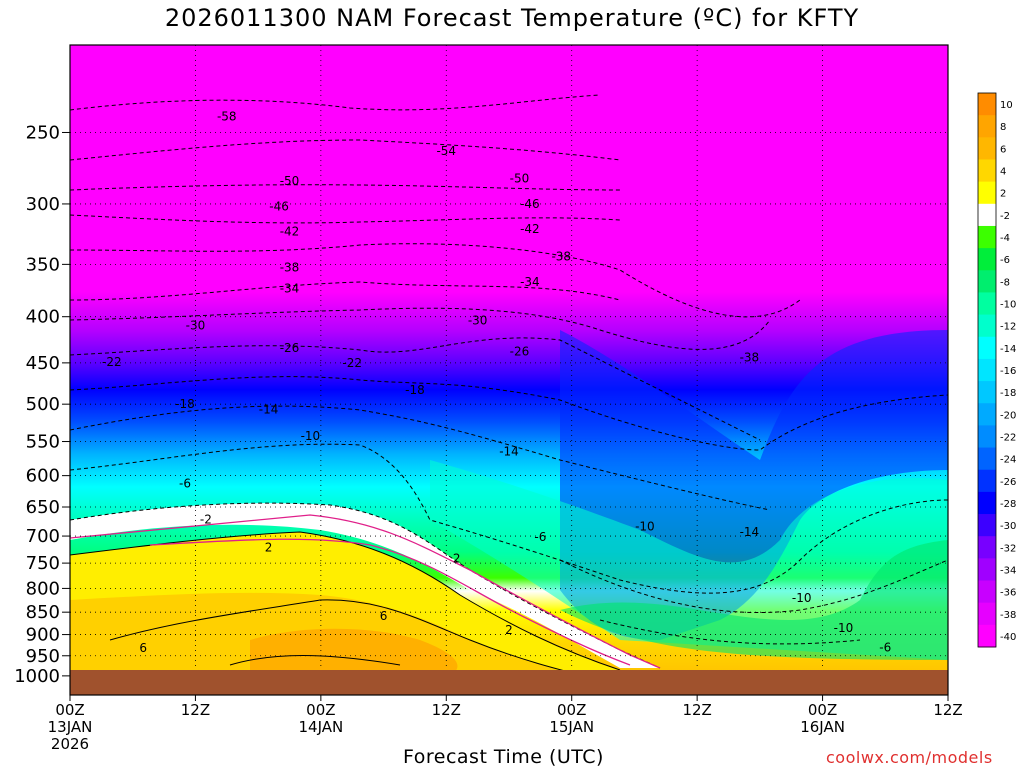 This screenshot has height=768, width=1024. Describe the element at coordinates (1008, 437) in the screenshot. I see `colorbar-label: -22` at that location.